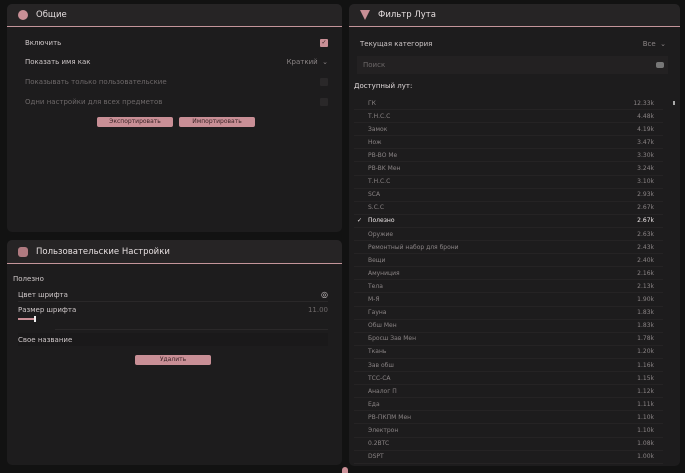 The width and height of the screenshot is (685, 473). I want to click on loot-item-name: Тела, so click(375, 286).